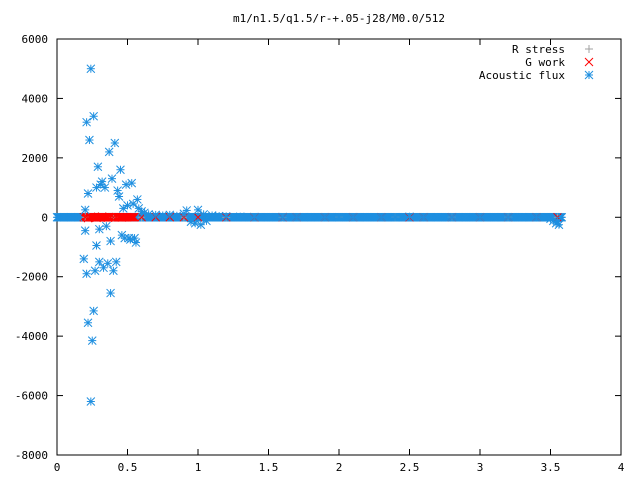 This screenshot has width=640, height=480. Describe the element at coordinates (621, 467) in the screenshot. I see `x-tick-label: 4` at that location.